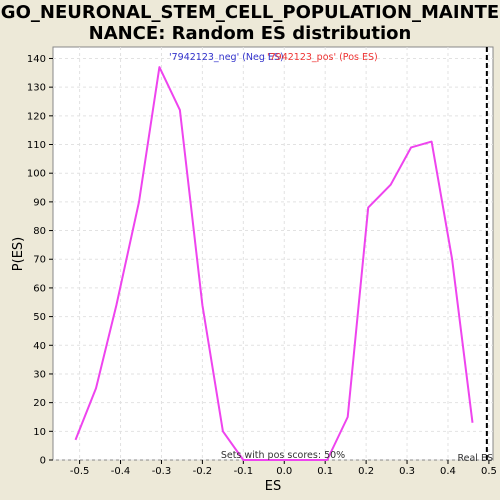 The width and height of the screenshot is (500, 500). What do you see at coordinates (18, 254) in the screenshot?
I see `y-axis-label: P(ES)` at bounding box center [18, 254].